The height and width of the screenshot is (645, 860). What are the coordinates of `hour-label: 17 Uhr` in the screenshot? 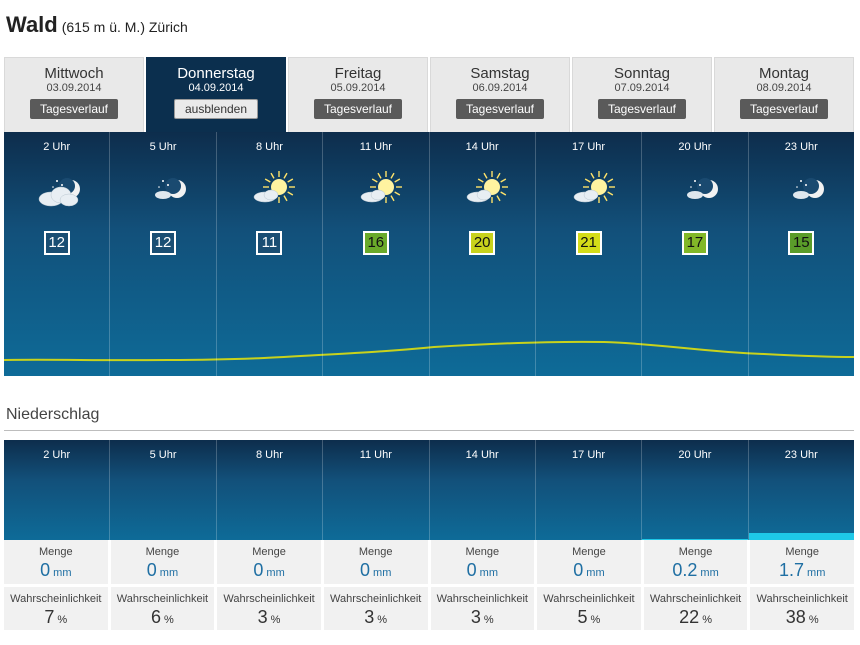 It's located at (589, 147).